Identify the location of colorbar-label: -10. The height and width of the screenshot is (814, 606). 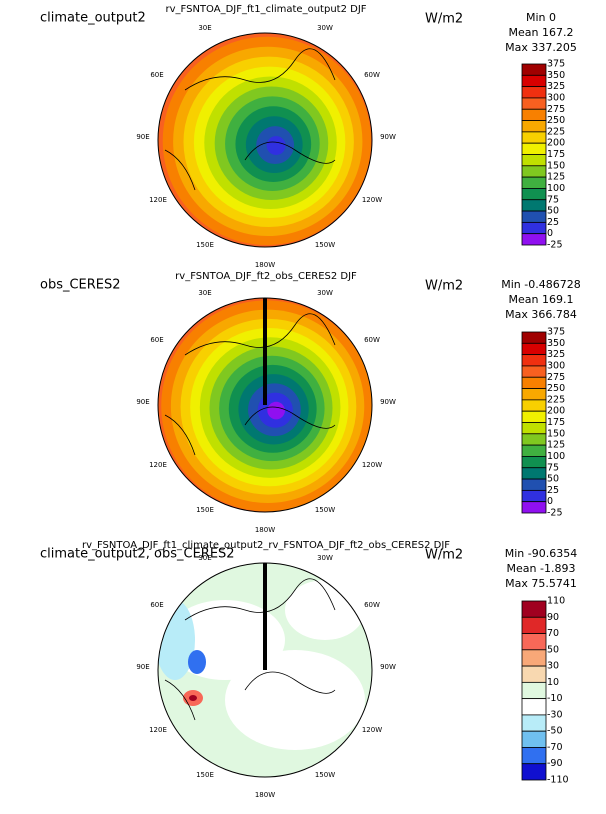
(555, 698).